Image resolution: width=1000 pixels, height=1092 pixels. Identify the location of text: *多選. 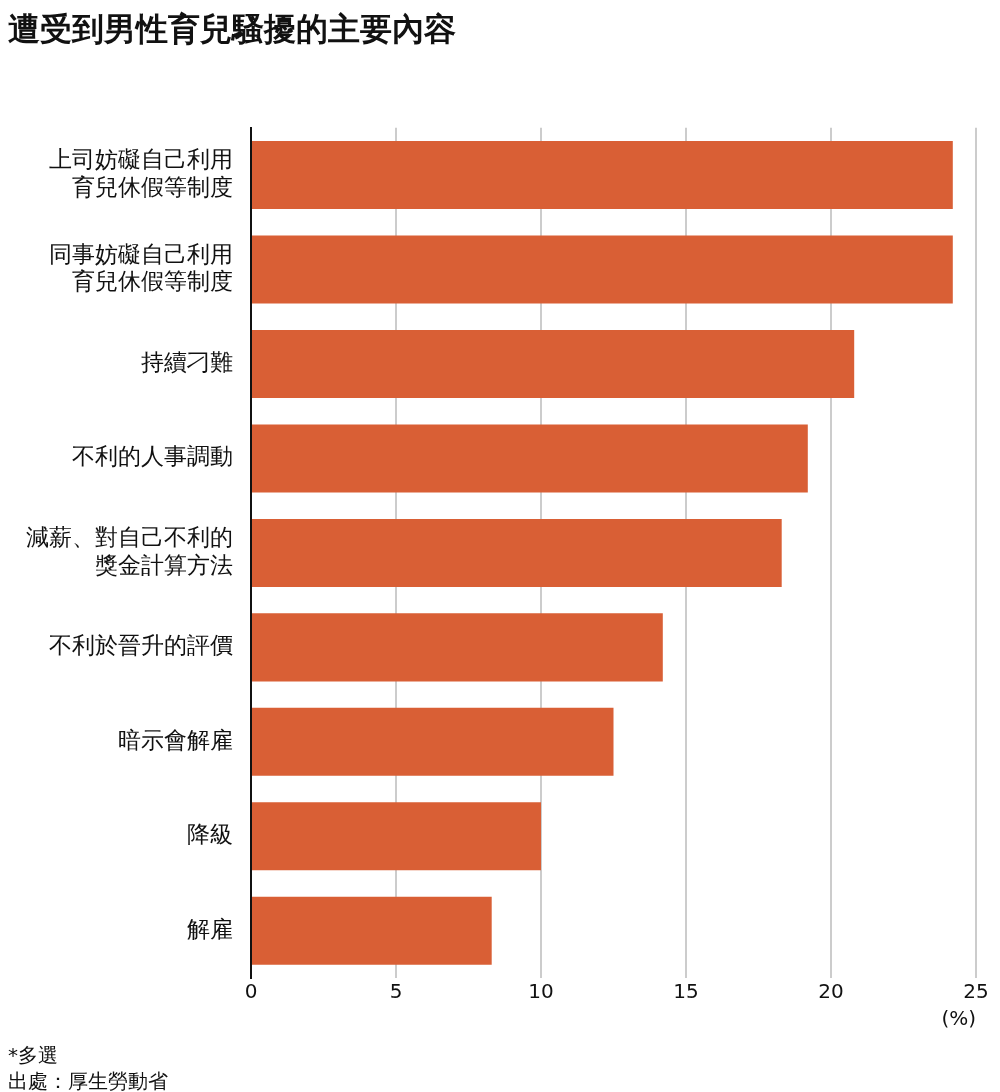
(33, 1055).